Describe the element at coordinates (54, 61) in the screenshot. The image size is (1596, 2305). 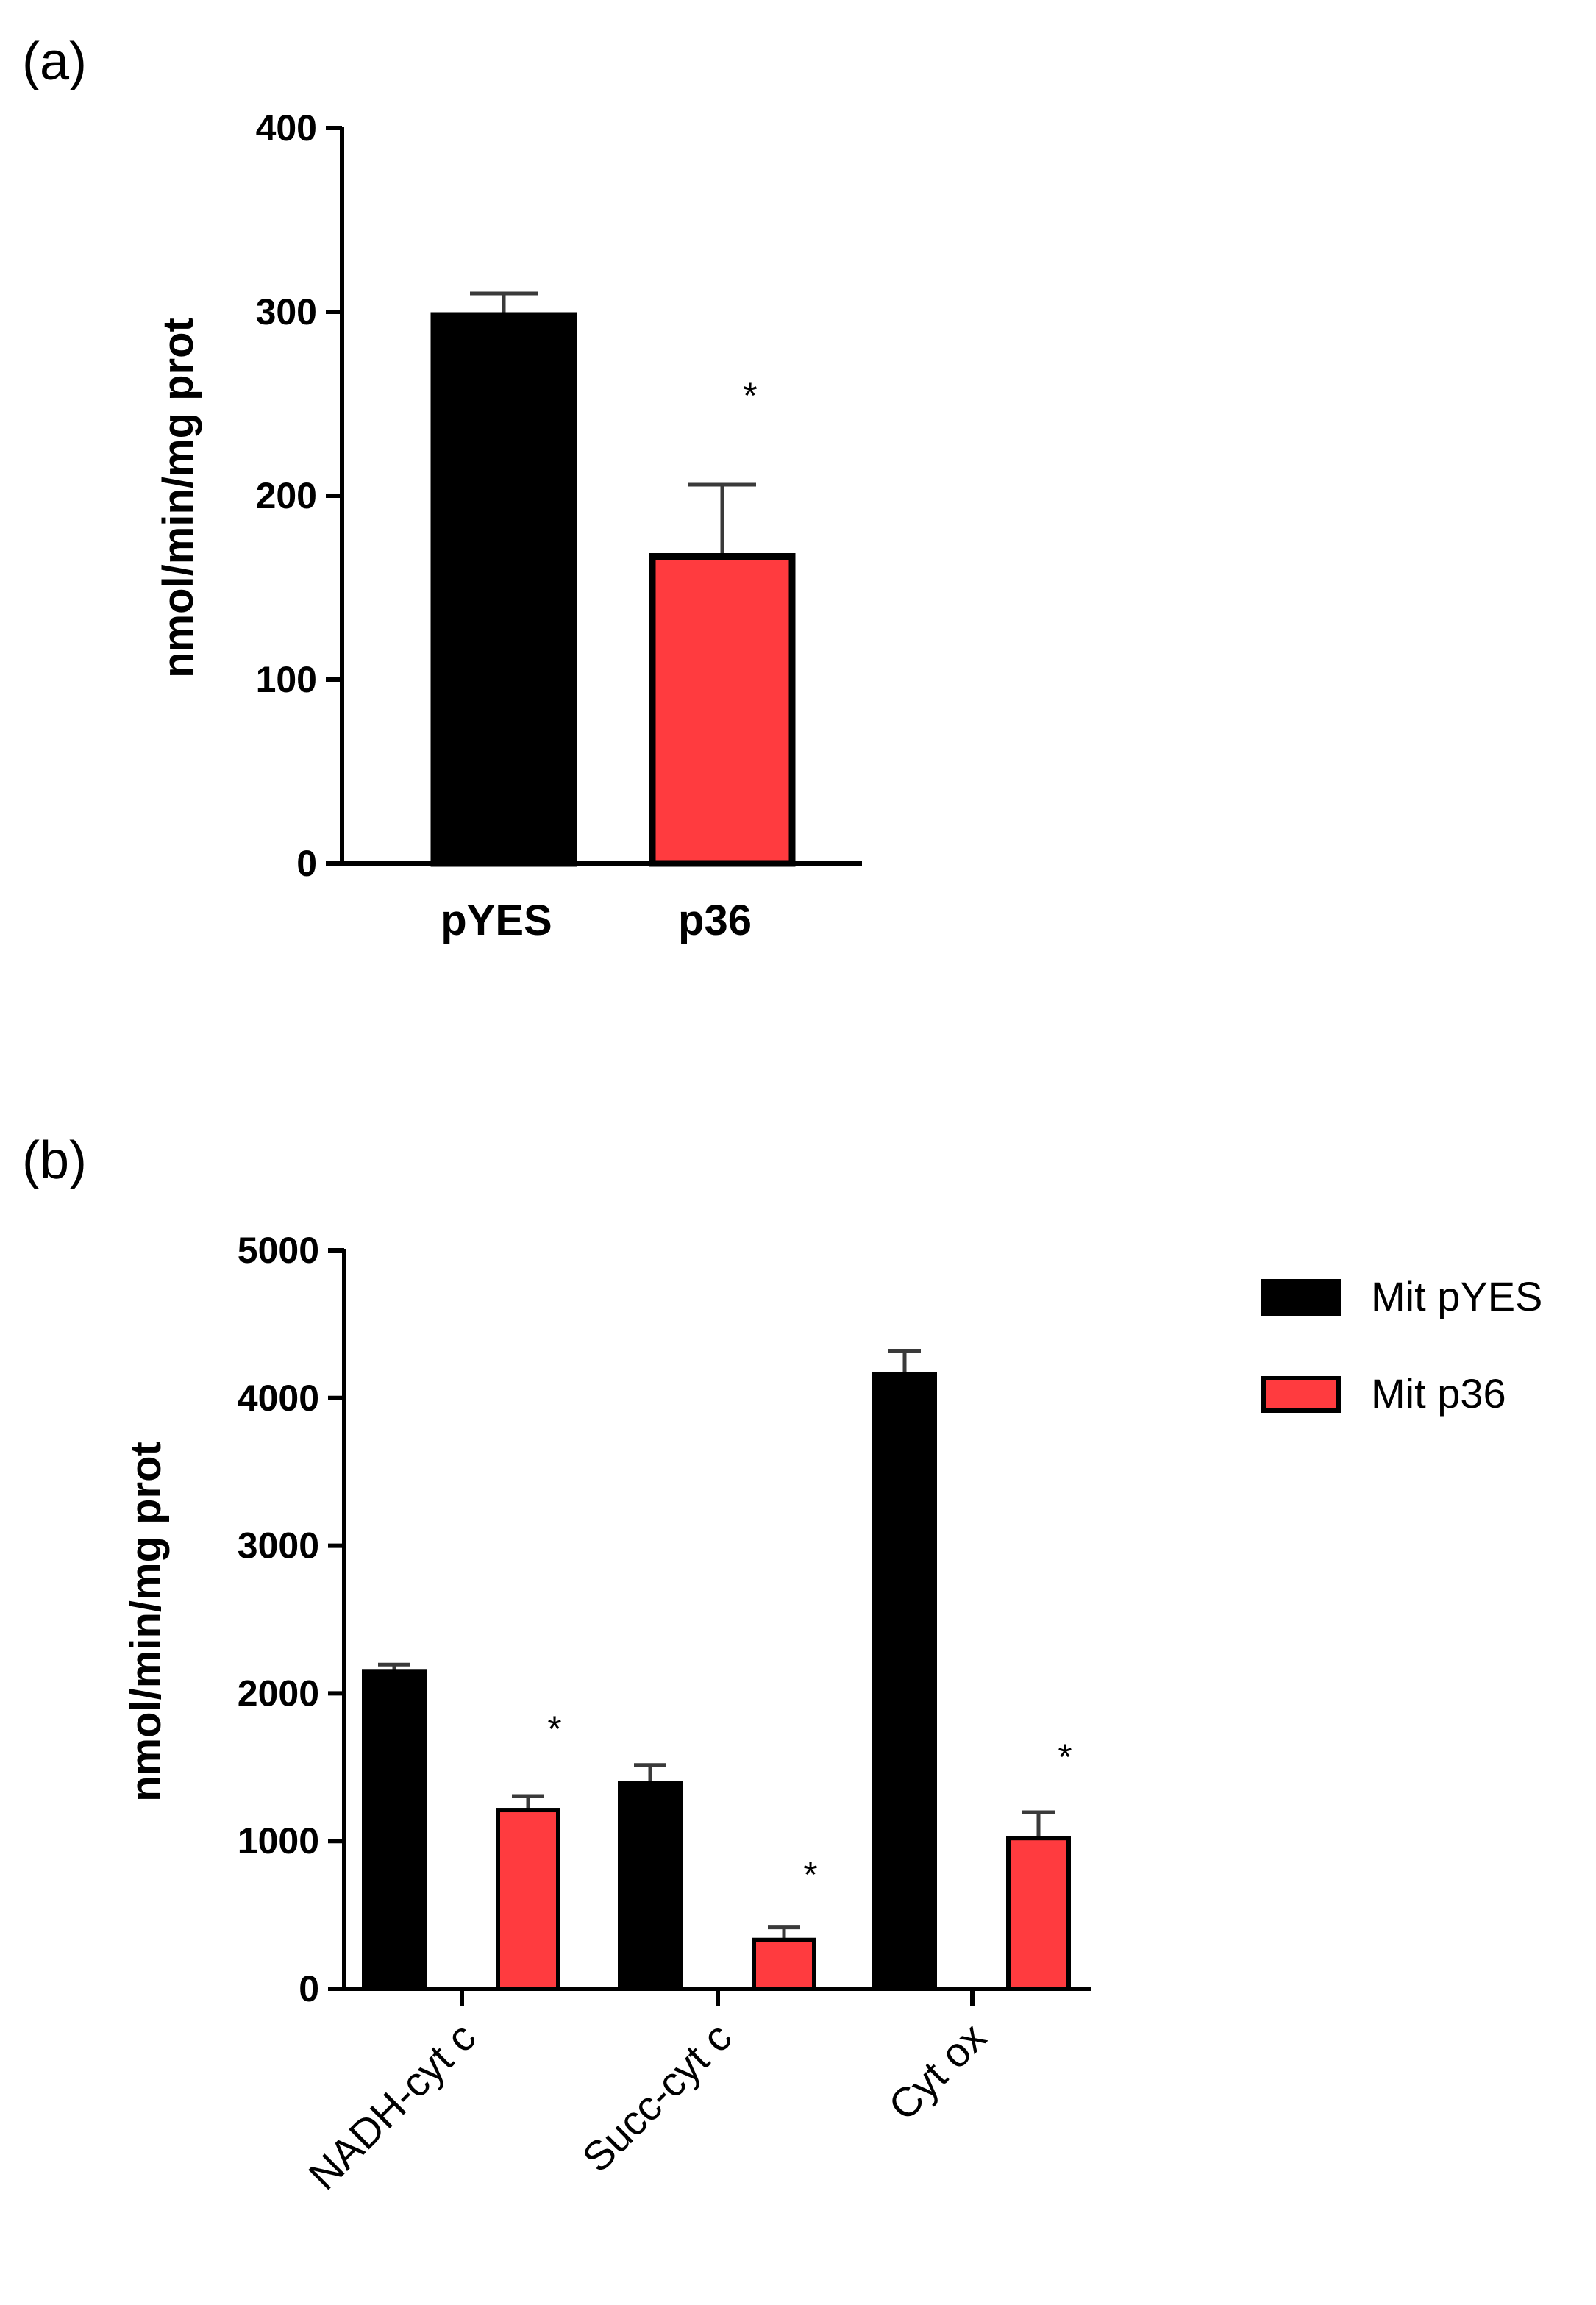
I see `panel-a-label: (a)` at that location.